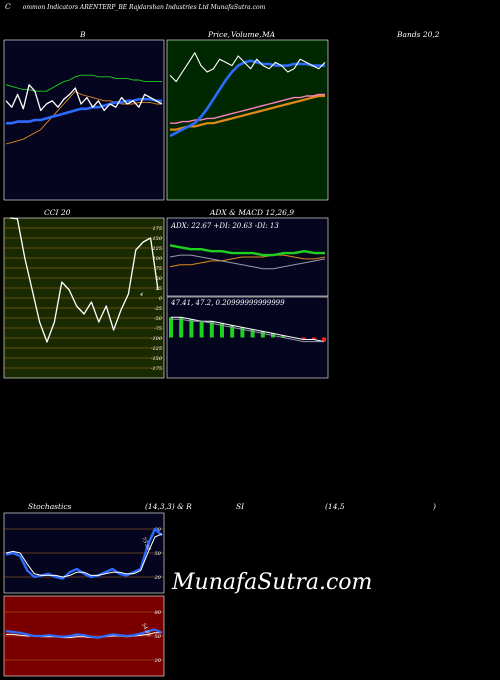  I want to click on adx-annotation: ADX: 22.67 +DI: 20.63 -DI: 13, so click(224, 226).